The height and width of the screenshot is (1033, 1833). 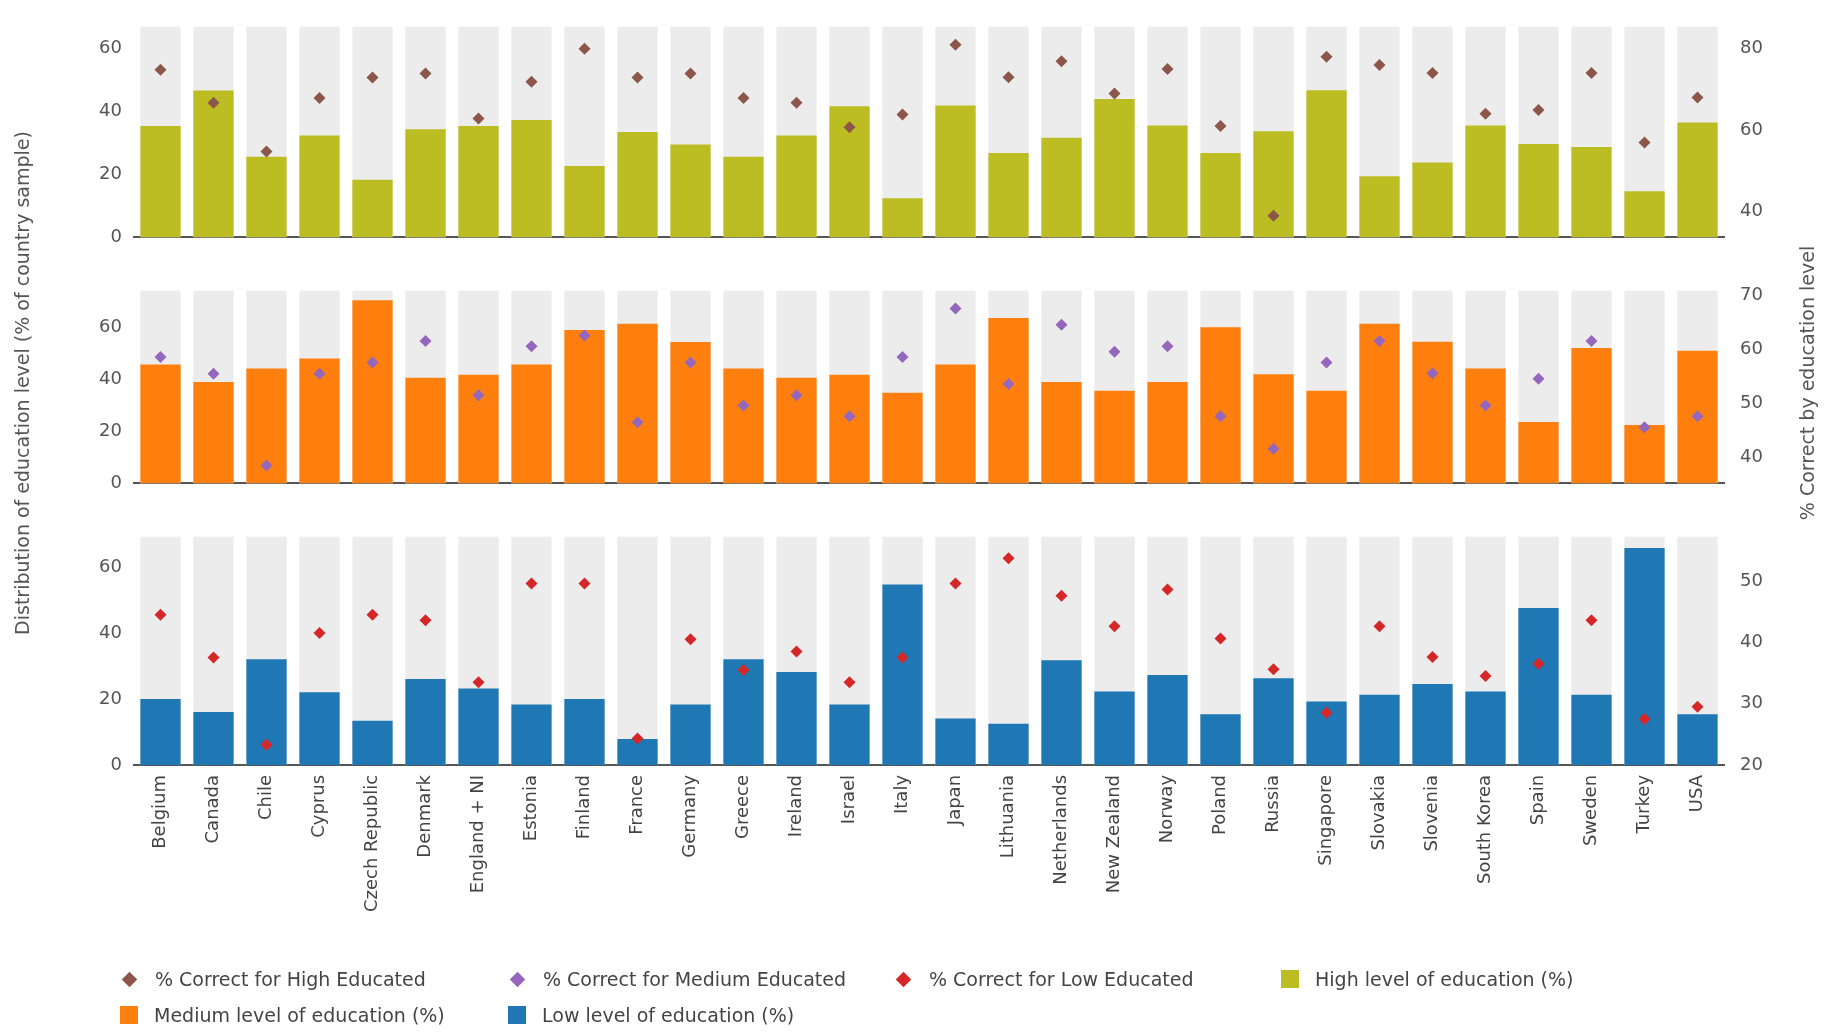 What do you see at coordinates (1325, 820) in the screenshot?
I see `x-tick-label: Singapore` at bounding box center [1325, 820].